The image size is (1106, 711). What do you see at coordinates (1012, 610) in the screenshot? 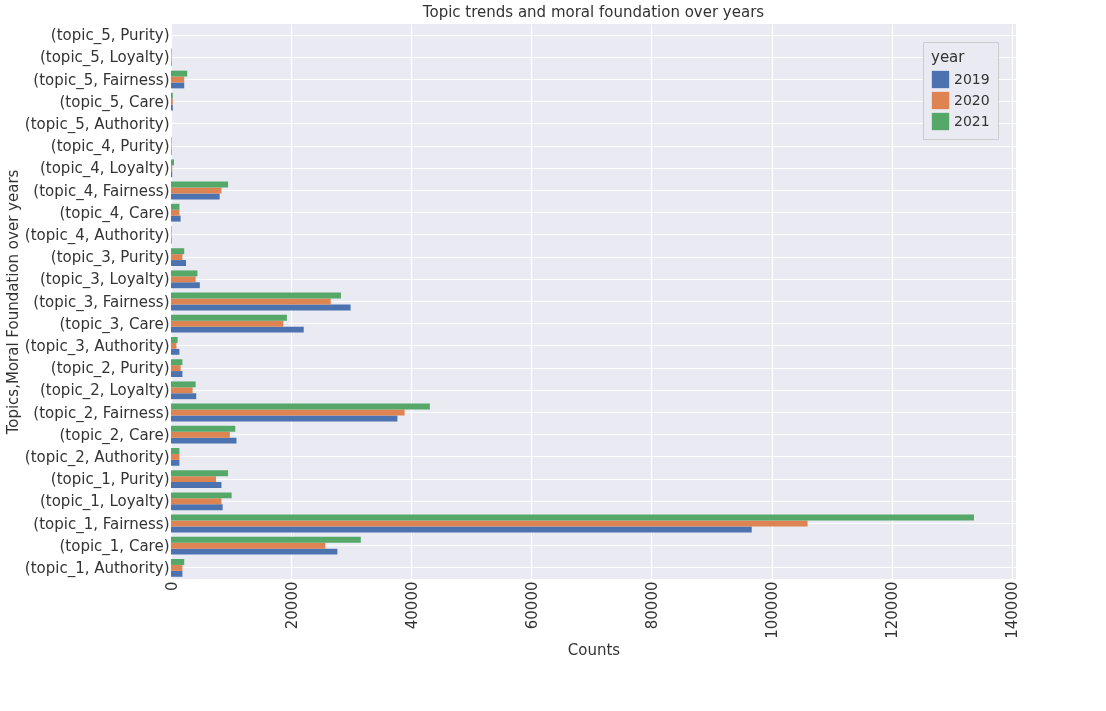
I see `x-tick-label: 140000` at bounding box center [1012, 610].